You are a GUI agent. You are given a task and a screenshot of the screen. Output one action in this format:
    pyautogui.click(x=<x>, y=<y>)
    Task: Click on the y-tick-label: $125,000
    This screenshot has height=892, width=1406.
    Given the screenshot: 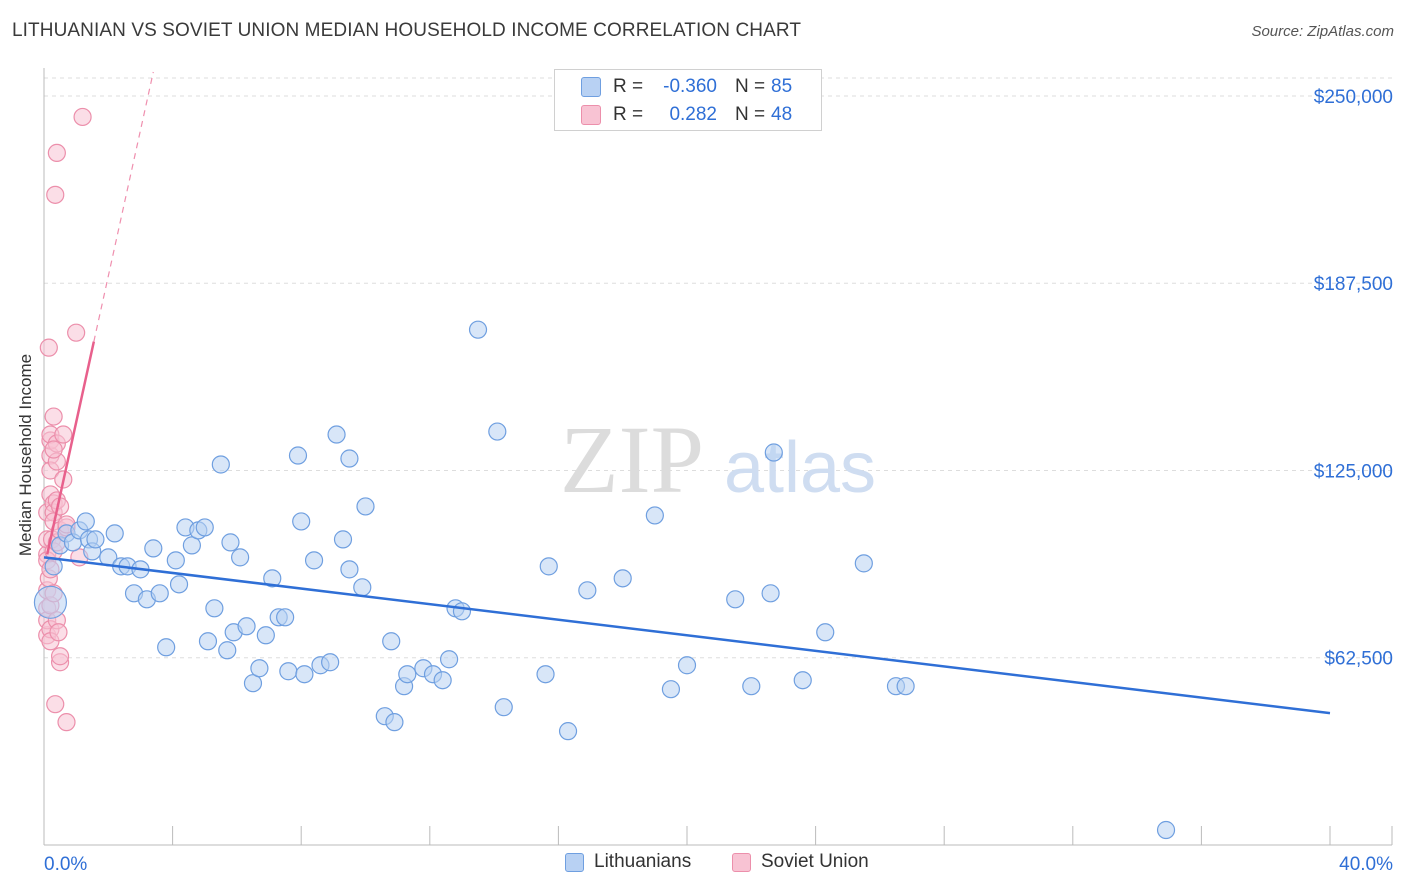 What is the action you would take?
    pyautogui.click(x=1353, y=471)
    